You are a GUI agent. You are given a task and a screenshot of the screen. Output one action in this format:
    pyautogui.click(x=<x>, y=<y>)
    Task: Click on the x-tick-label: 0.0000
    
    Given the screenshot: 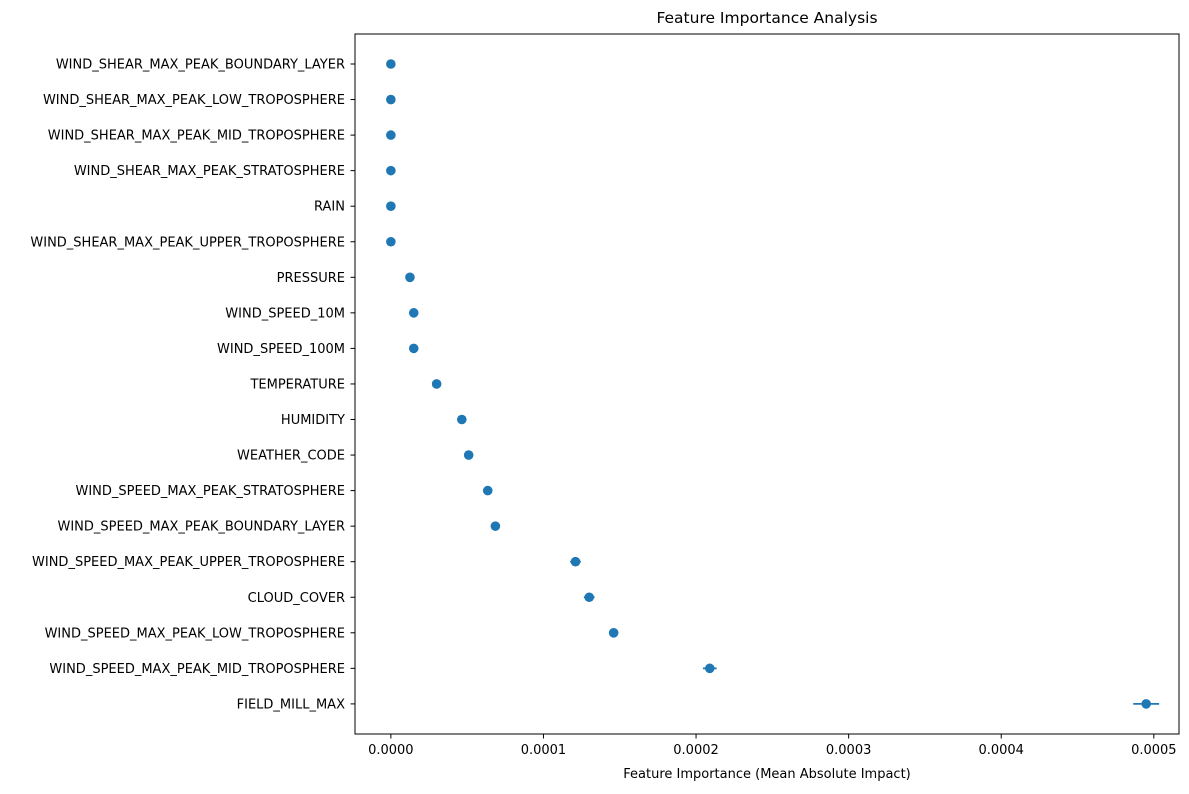 What is the action you would take?
    pyautogui.click(x=391, y=750)
    